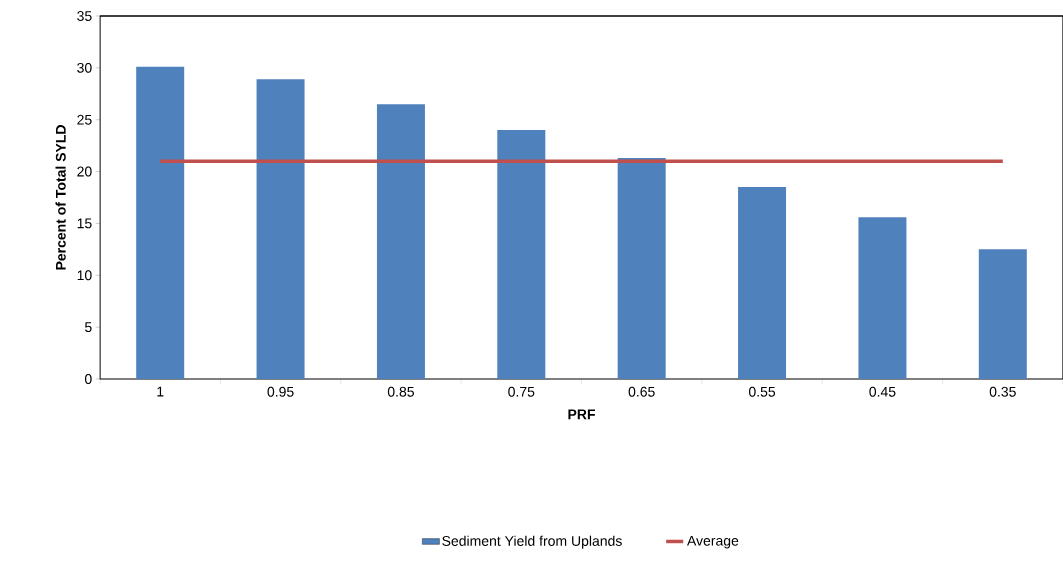  Describe the element at coordinates (84, 119) in the screenshot. I see `y-tick-label: 25` at that location.